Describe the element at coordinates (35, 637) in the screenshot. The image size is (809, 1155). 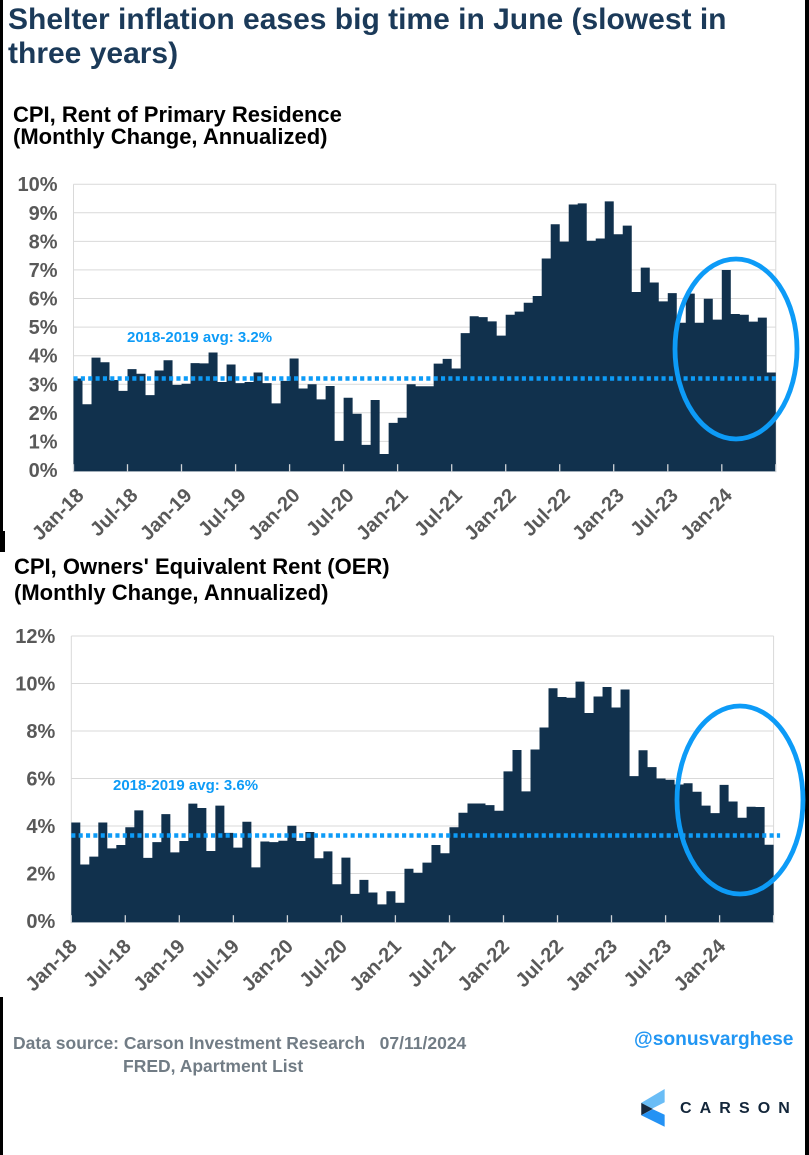
I see `svg-text: 12%` at that location.